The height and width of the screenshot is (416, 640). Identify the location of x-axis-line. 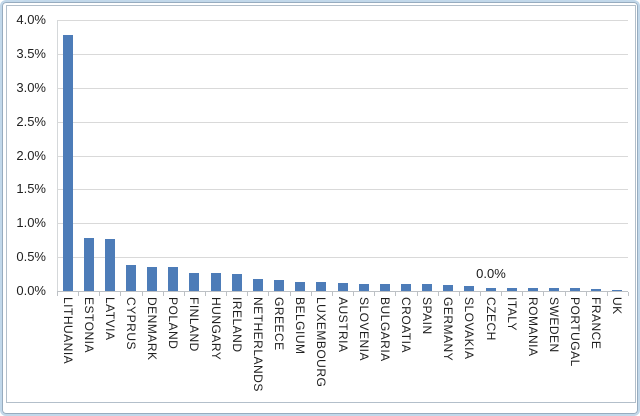
(342, 291).